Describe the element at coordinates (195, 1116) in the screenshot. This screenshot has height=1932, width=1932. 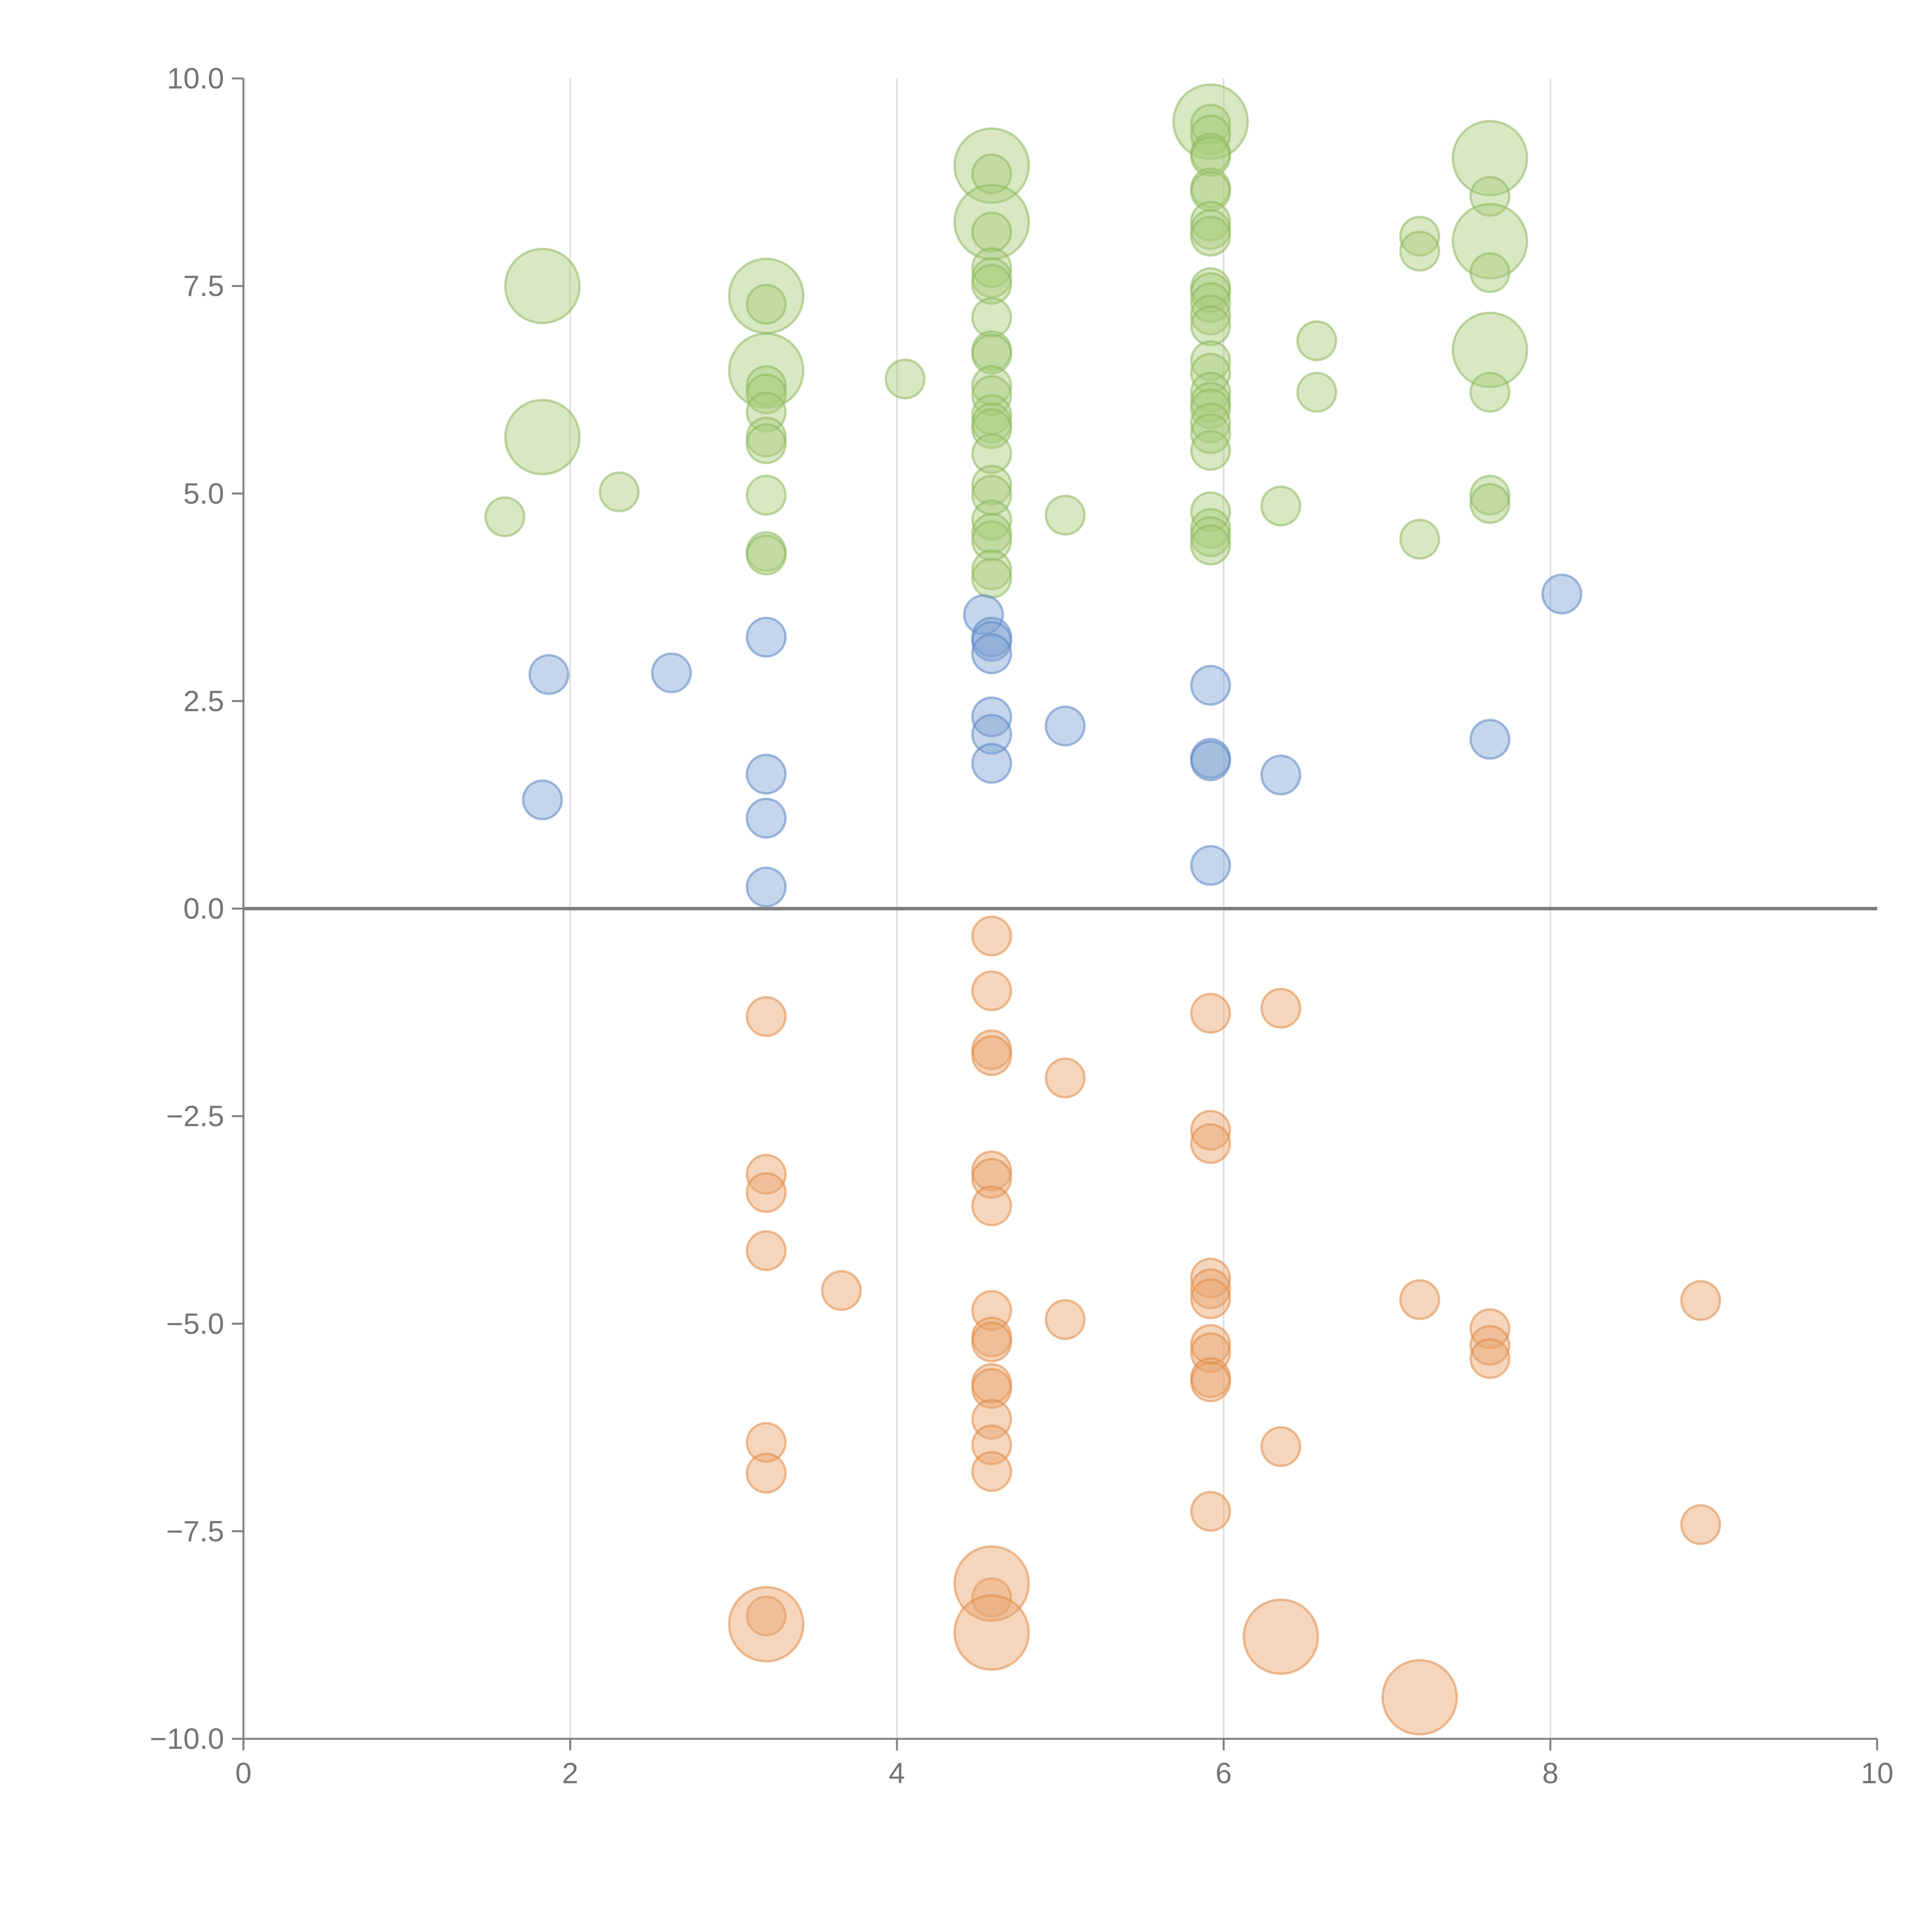
I see `y-tick-label: −2.5` at that location.